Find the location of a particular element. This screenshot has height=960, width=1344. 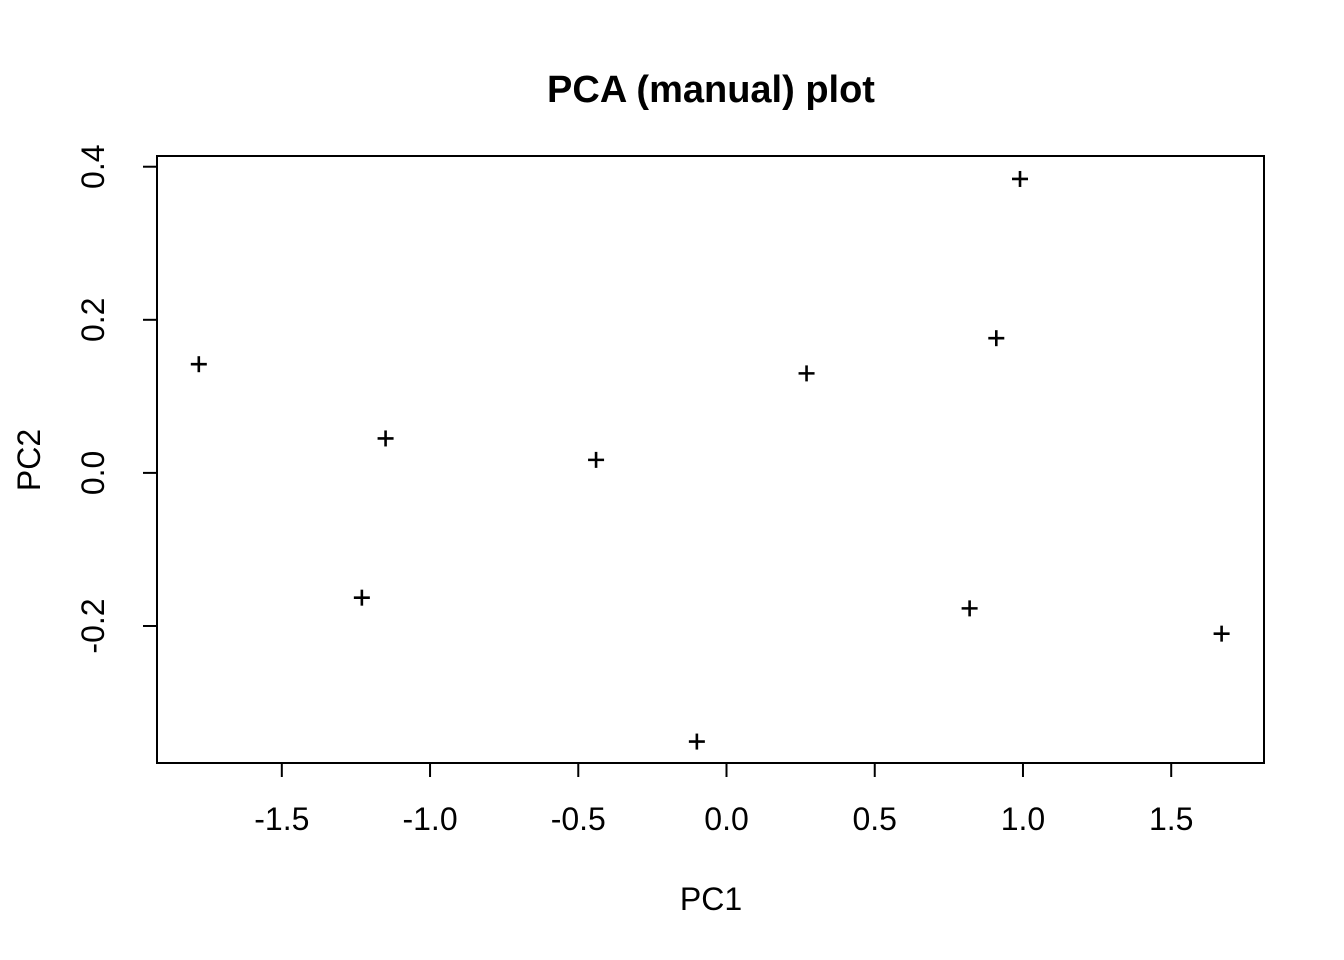

x-tick-label: -1.0 is located at coordinates (429, 819).